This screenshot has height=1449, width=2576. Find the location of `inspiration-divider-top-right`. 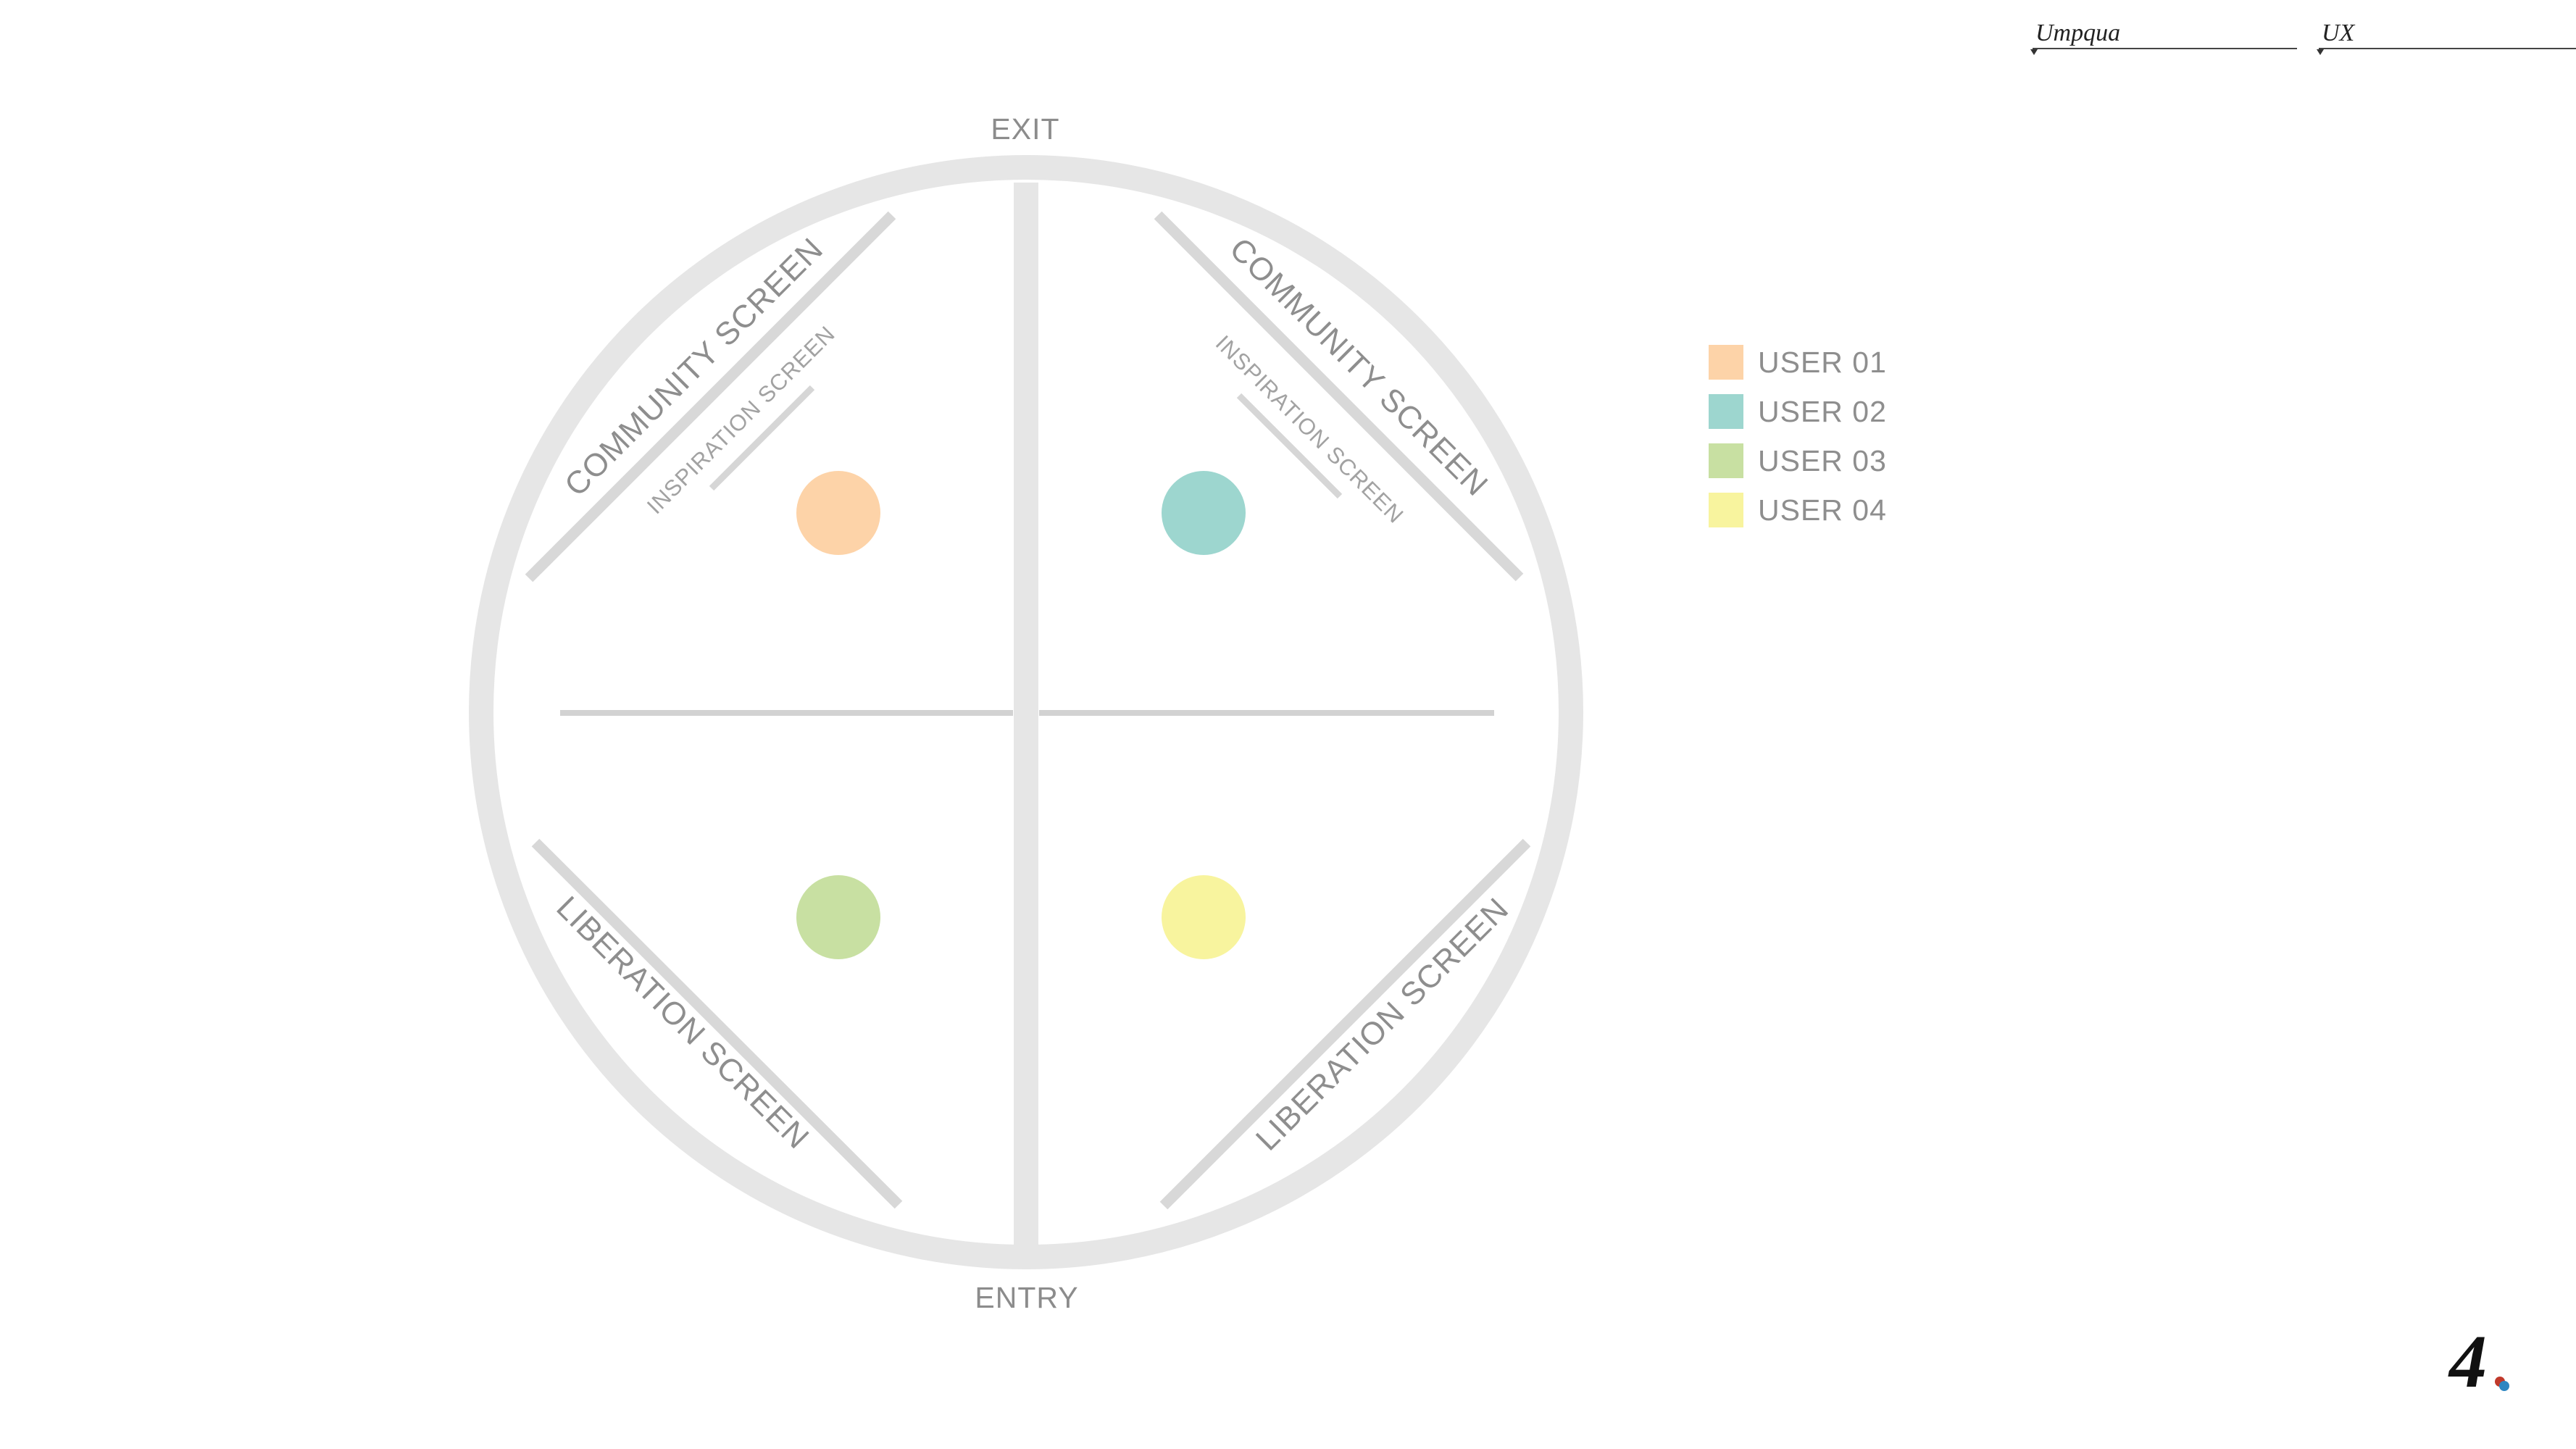

inspiration-divider-top-right is located at coordinates (1289, 446).